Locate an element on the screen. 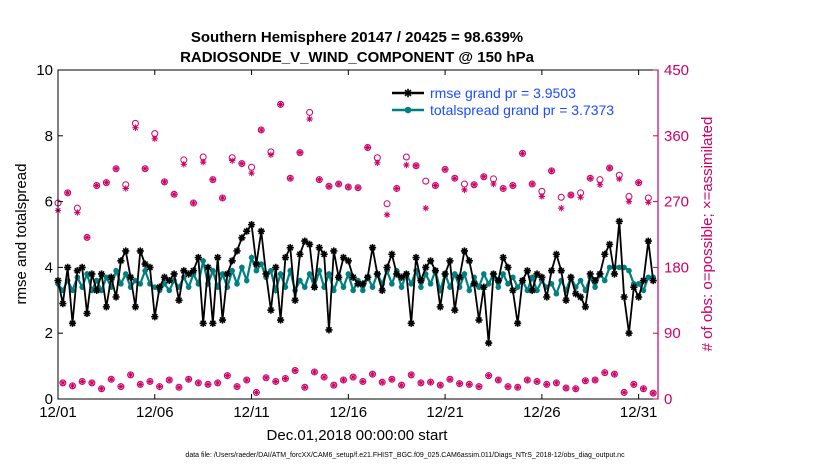  y-tick-label-left: 10 is located at coordinates (44, 70).